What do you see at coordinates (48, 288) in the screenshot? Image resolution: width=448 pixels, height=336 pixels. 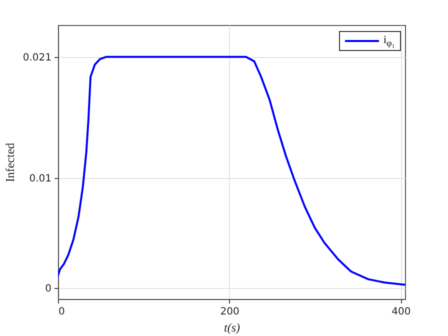 I see `y-tick-label: 0` at bounding box center [48, 288].